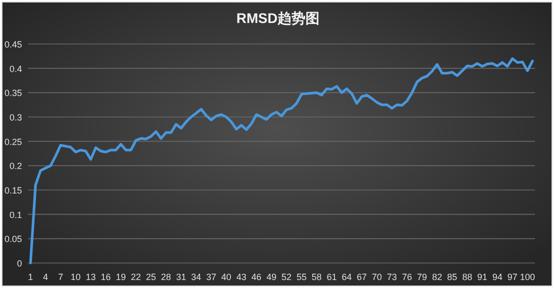 The width and height of the screenshot is (556, 290). Describe the element at coordinates (15, 215) in the screenshot. I see `y-tick-label: 0.1` at that location.